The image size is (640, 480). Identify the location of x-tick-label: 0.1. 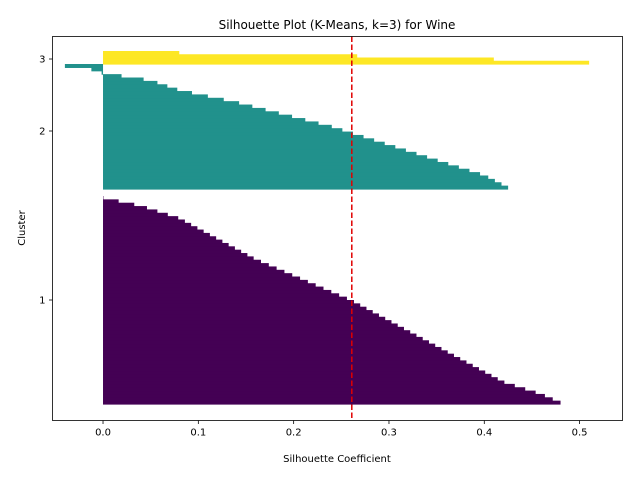
(198, 433).